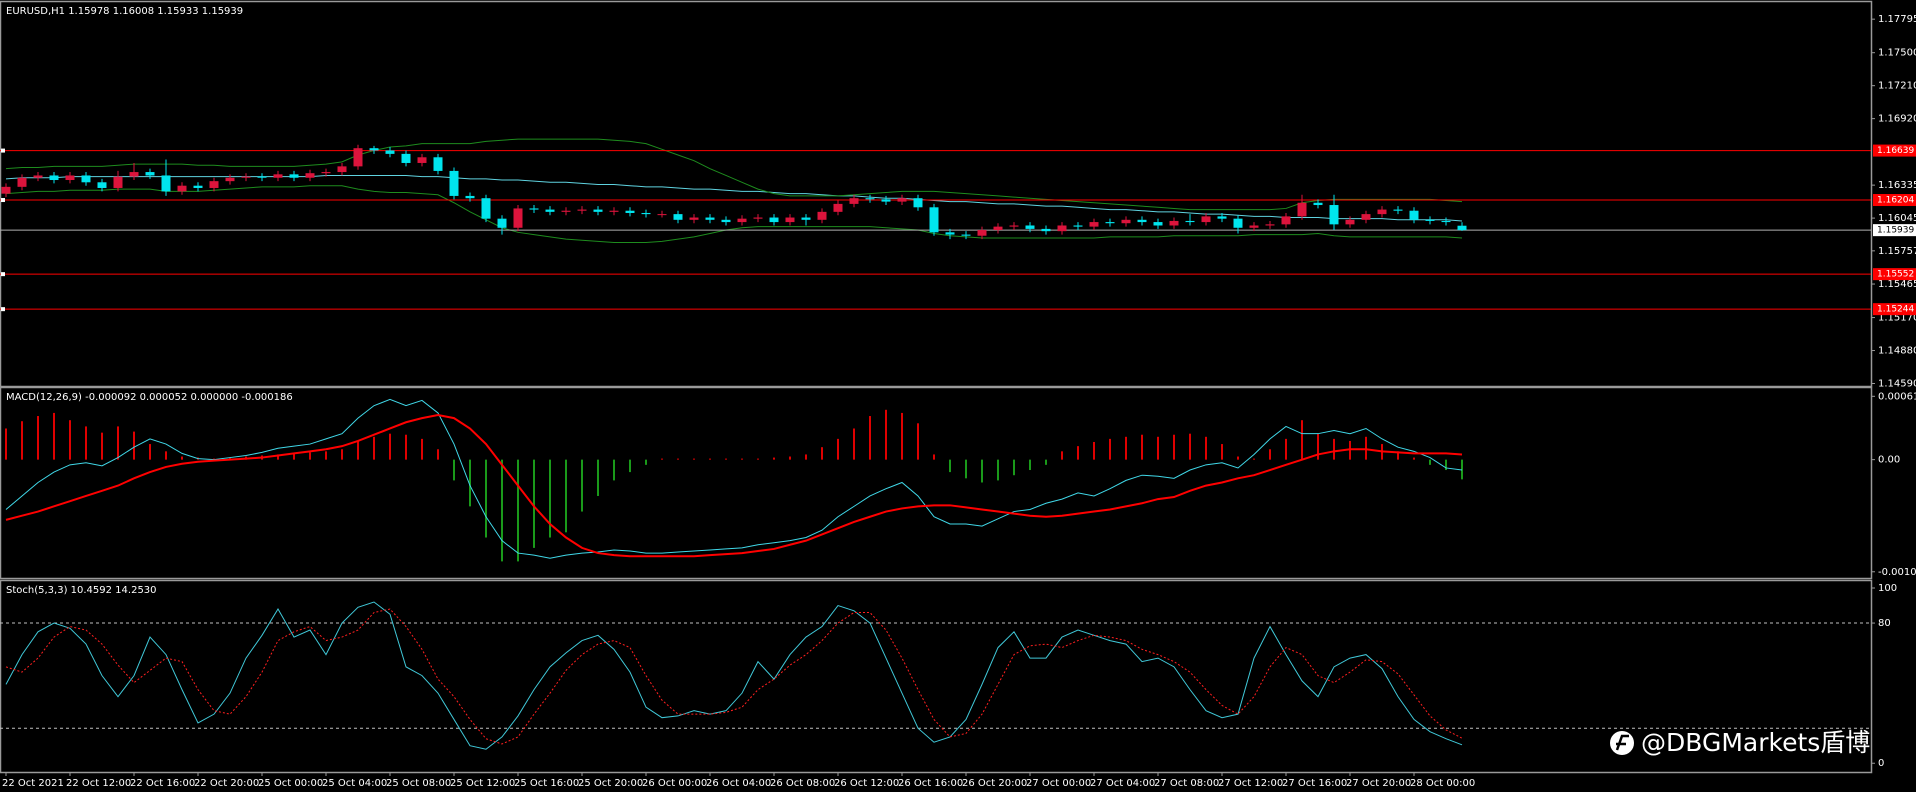 The width and height of the screenshot is (1916, 792). I want to click on level-label: 1.15552, so click(1895, 275).